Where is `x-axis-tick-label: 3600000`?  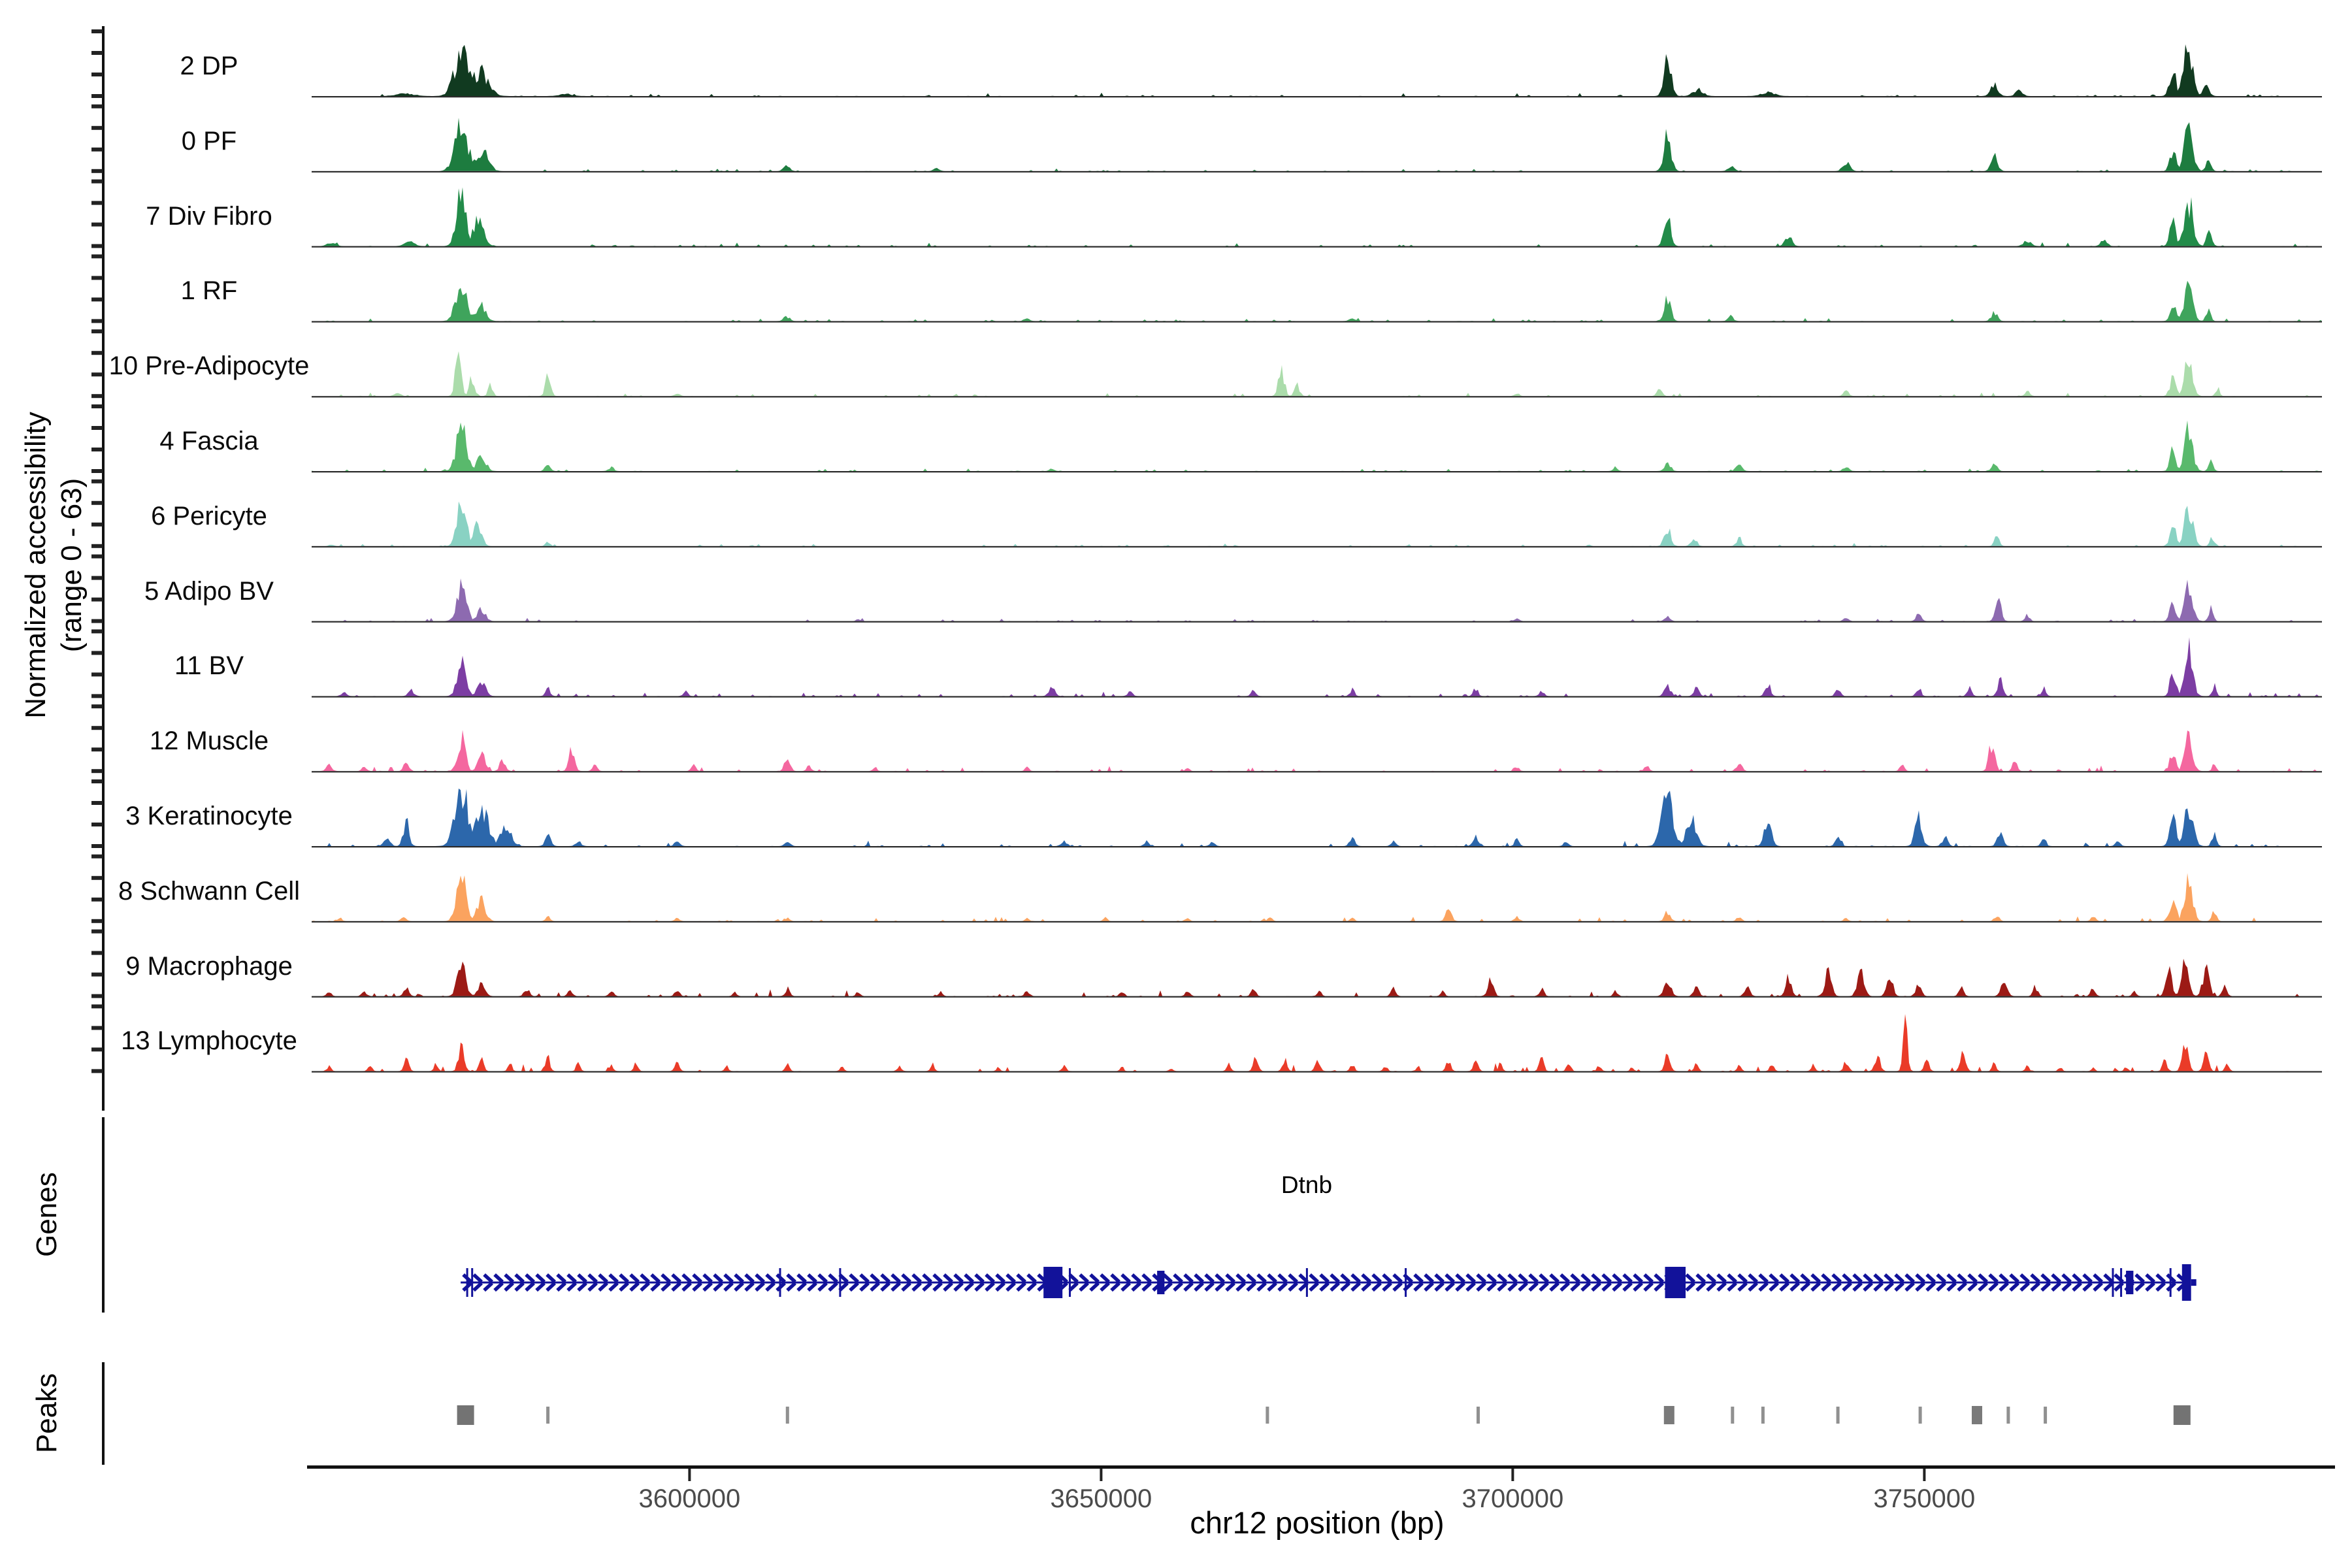 x-axis-tick-label: 3600000 is located at coordinates (689, 1498).